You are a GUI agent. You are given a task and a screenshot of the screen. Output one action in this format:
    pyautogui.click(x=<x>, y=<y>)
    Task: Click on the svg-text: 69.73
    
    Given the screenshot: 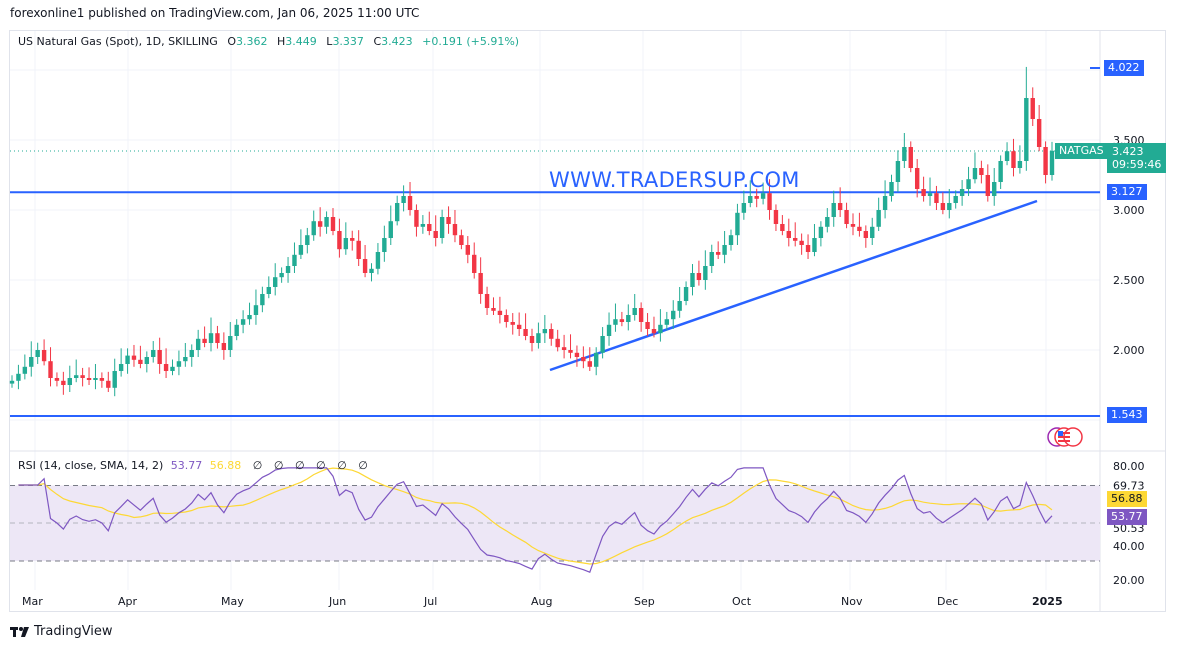 What is the action you would take?
    pyautogui.click(x=1129, y=486)
    